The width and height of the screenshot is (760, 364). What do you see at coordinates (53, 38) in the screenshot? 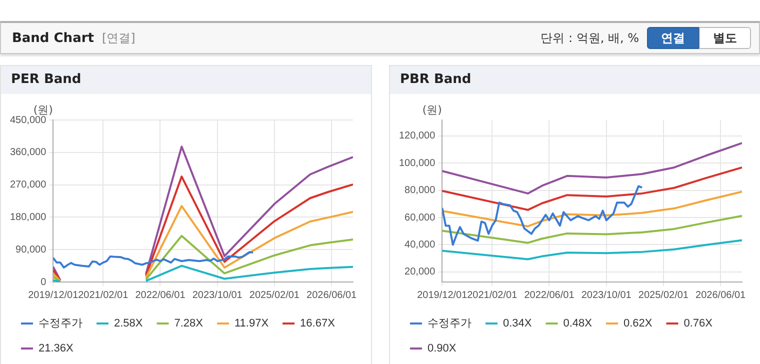
I see `text: Band Chart` at bounding box center [53, 38].